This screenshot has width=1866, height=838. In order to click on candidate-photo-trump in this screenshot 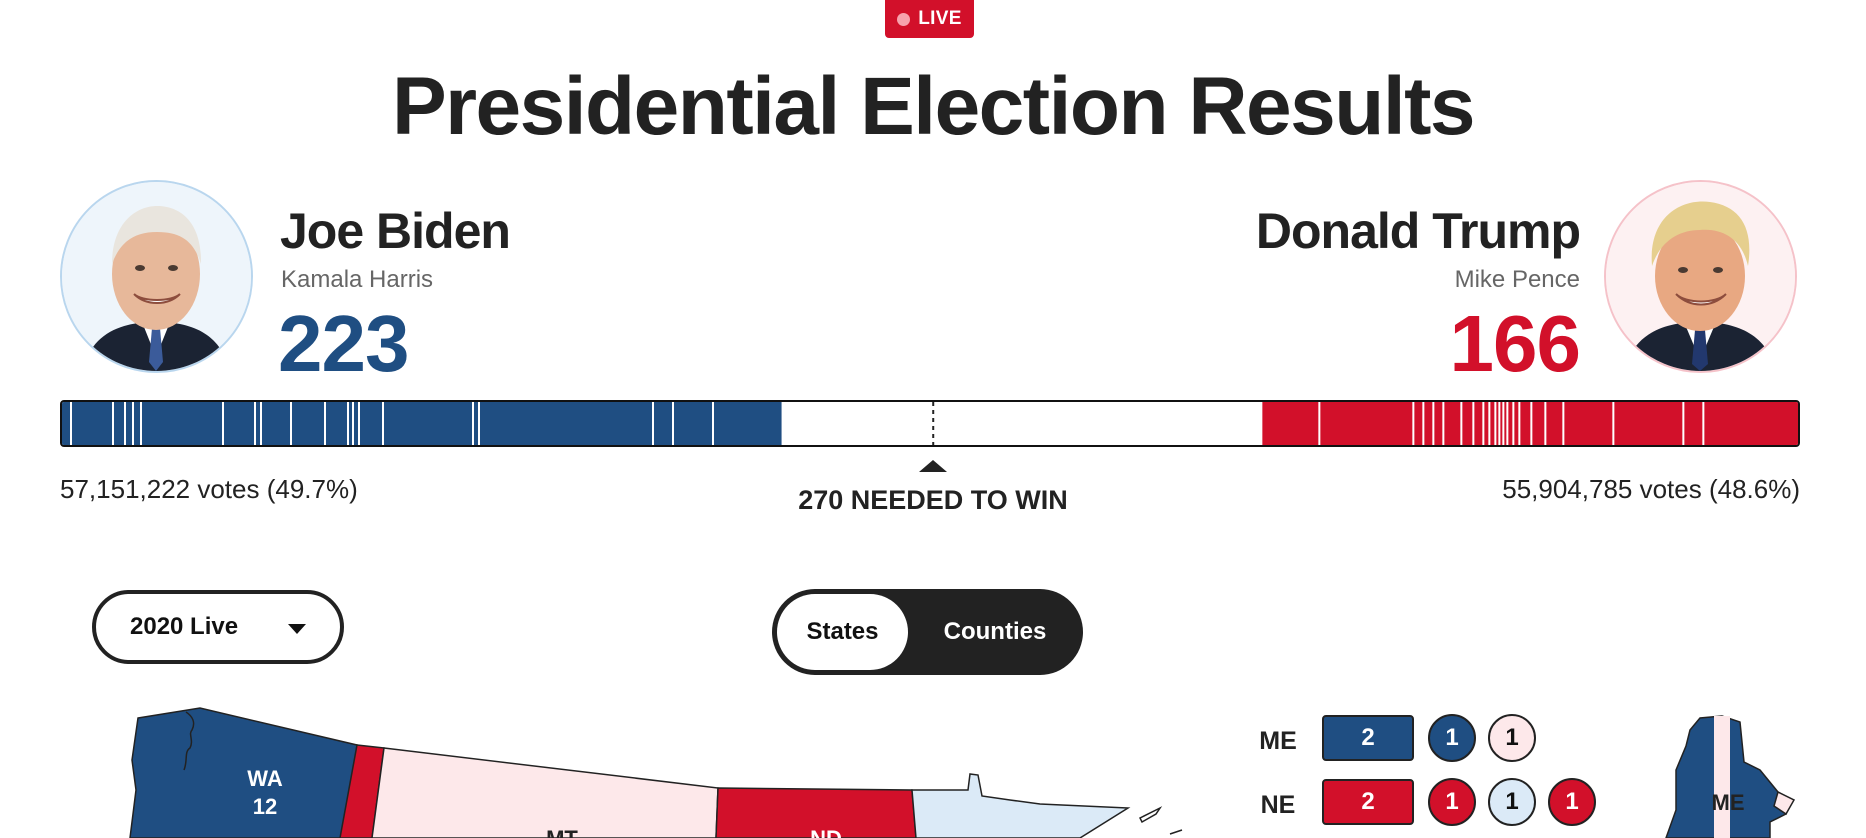, I will do `click(1700, 276)`.